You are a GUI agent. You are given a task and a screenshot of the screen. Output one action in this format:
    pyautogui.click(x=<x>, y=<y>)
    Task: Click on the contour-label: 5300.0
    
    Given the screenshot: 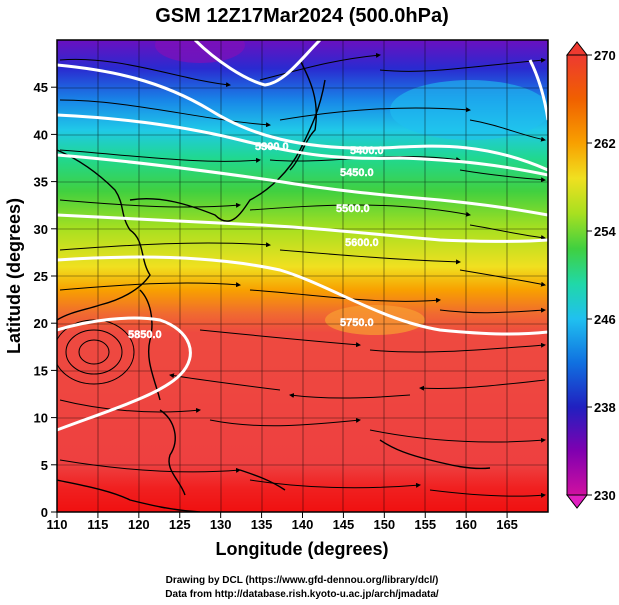 What is the action you would take?
    pyautogui.click(x=272, y=147)
    